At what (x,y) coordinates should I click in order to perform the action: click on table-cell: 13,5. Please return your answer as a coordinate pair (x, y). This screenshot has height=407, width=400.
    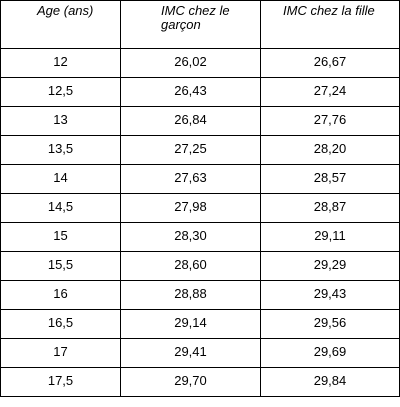
    Looking at the image, I should click on (60, 150).